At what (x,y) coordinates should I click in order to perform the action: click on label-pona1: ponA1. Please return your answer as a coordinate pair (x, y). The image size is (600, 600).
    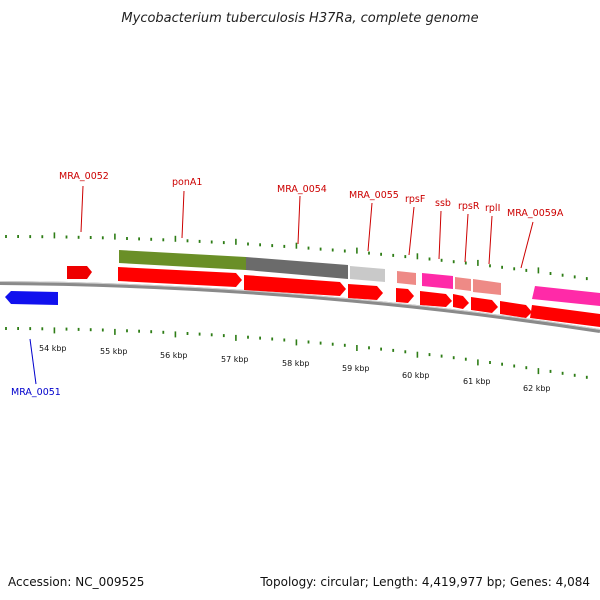
    Looking at the image, I should click on (187, 182).